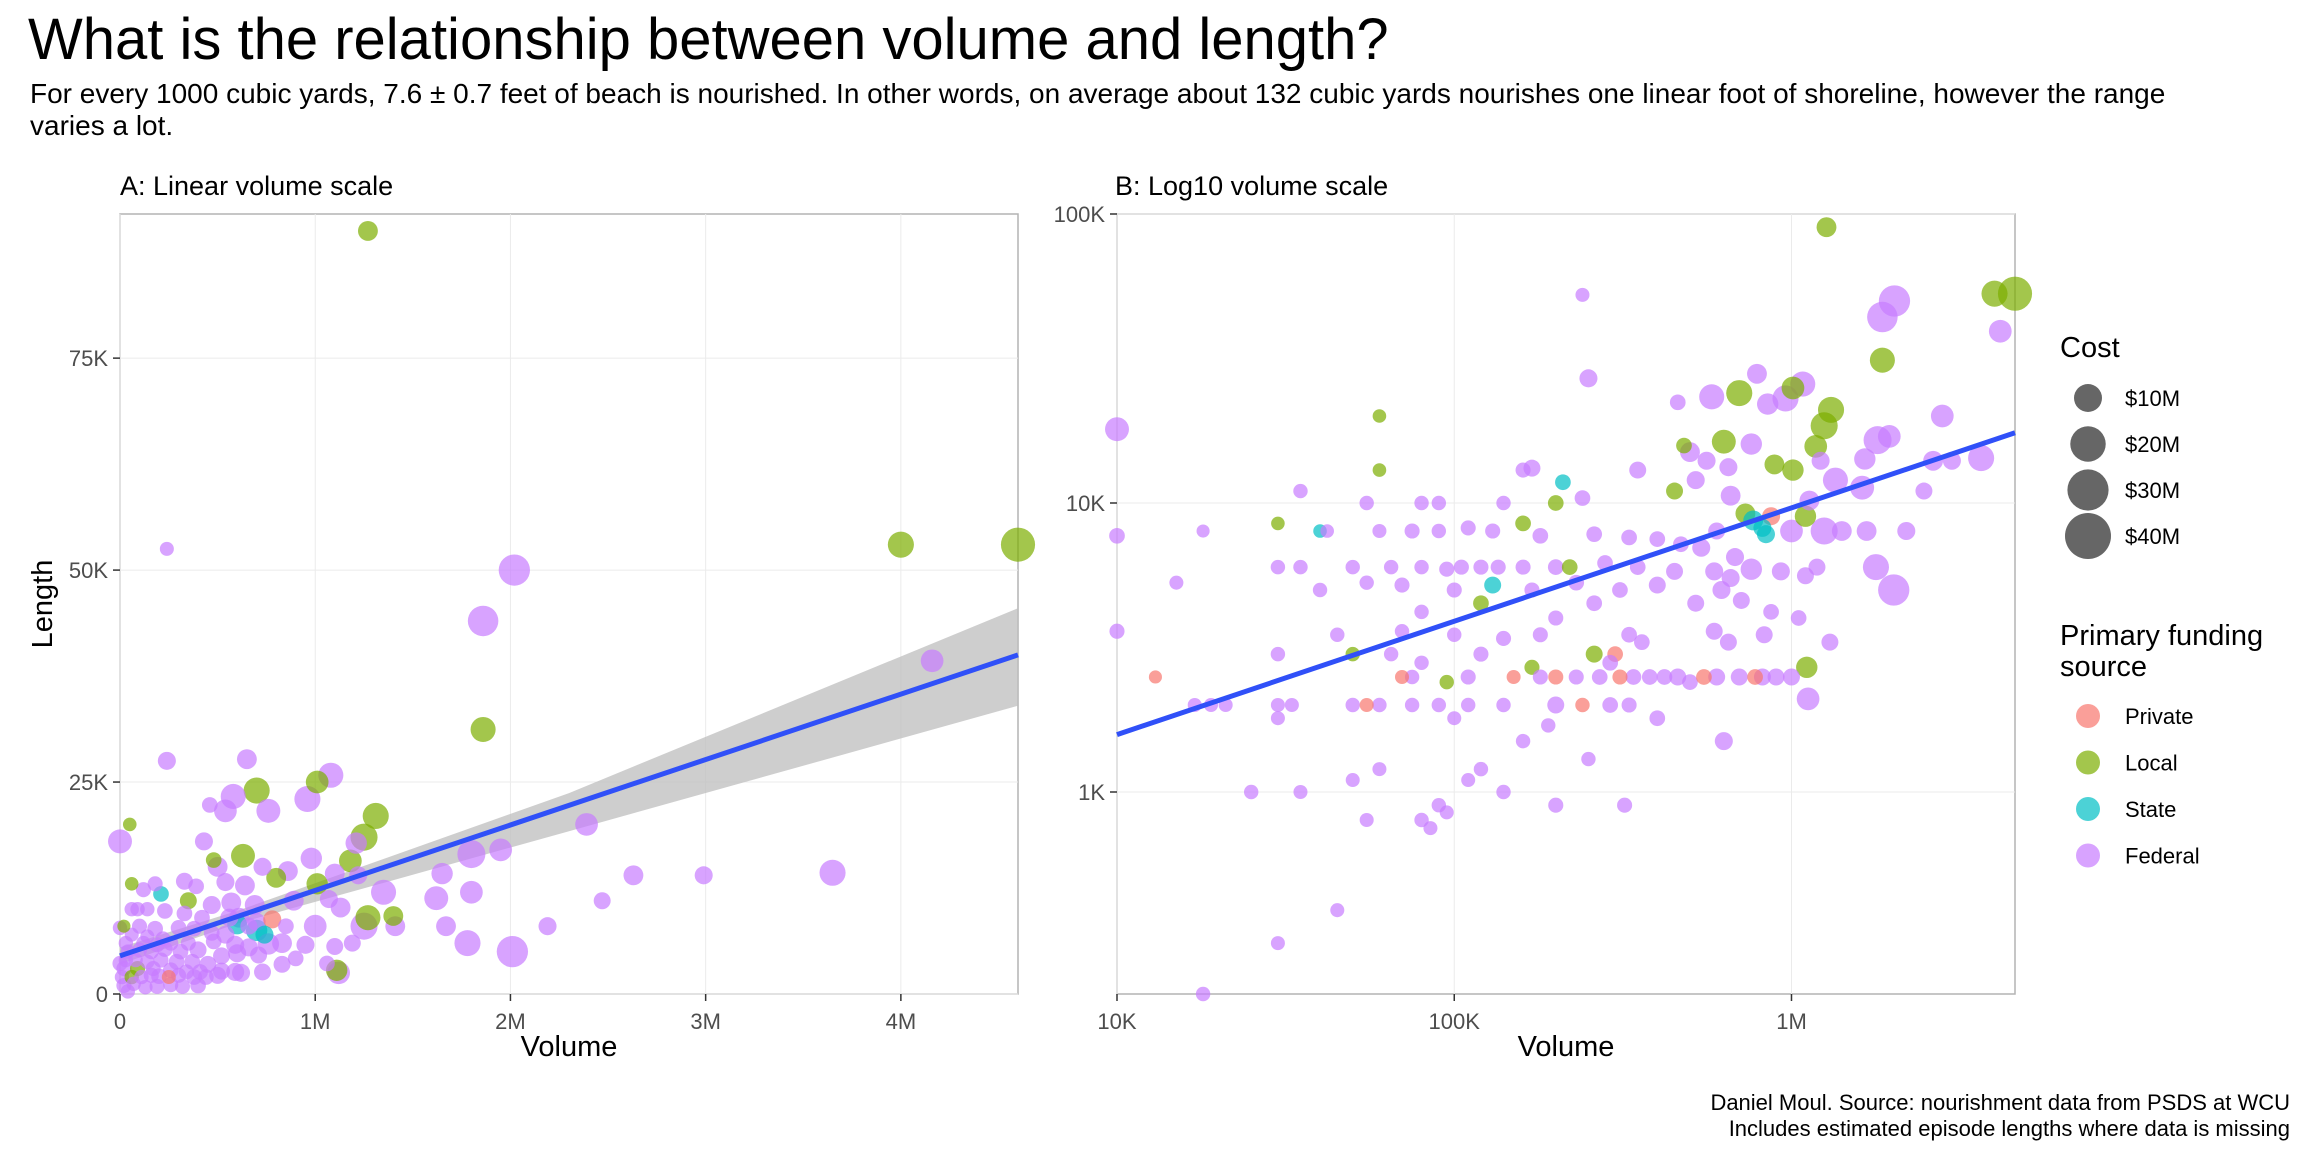  I want to click on panel-a-x-ticks: 0 1M 2M 3M 4M, so click(515, 1014).